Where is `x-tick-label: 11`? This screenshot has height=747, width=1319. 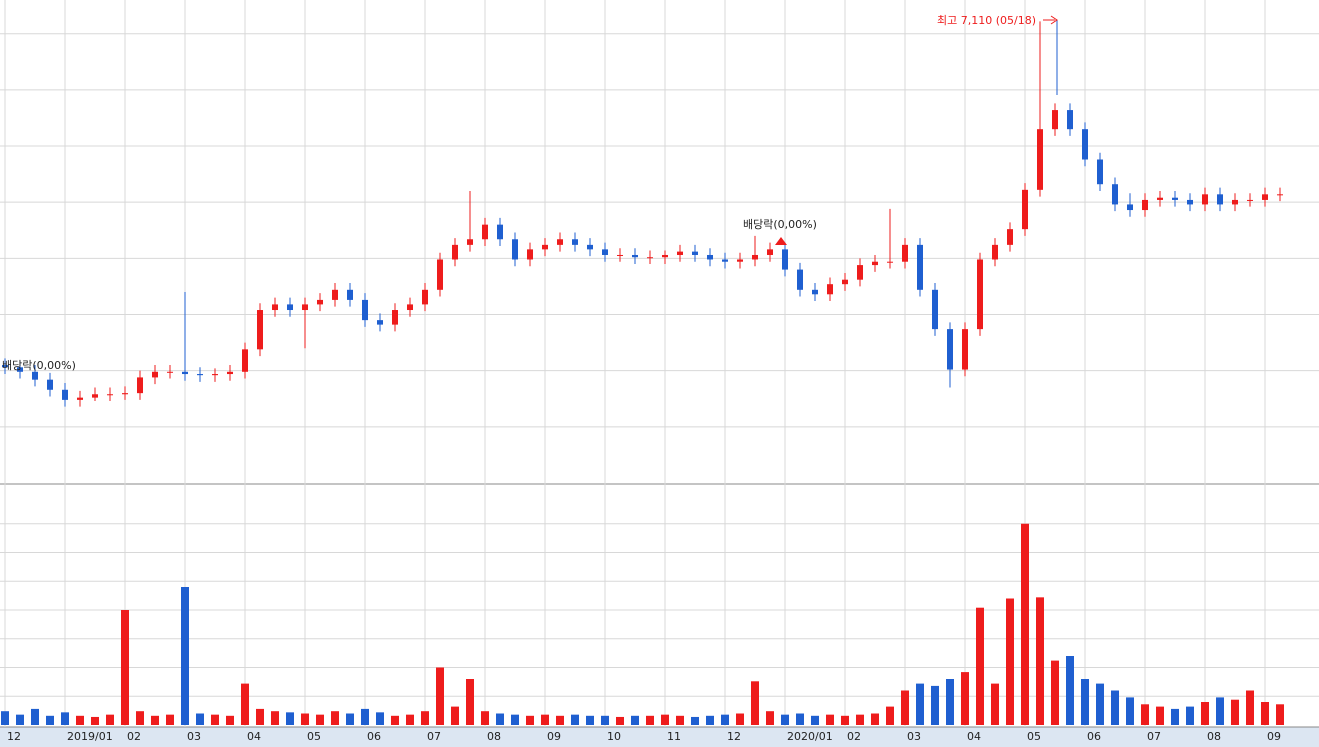 x-tick-label: 11 is located at coordinates (674, 736).